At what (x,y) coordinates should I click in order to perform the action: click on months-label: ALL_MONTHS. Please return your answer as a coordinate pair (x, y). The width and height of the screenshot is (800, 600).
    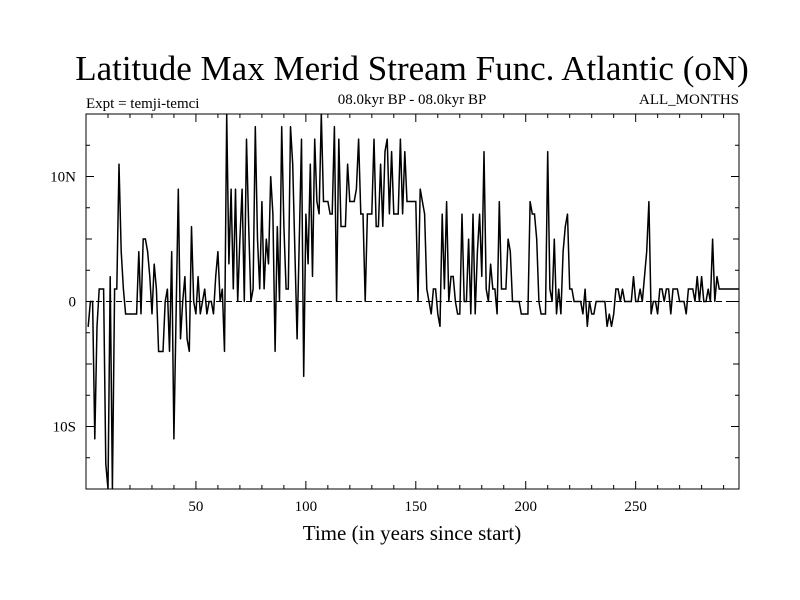
    Looking at the image, I should click on (689, 100).